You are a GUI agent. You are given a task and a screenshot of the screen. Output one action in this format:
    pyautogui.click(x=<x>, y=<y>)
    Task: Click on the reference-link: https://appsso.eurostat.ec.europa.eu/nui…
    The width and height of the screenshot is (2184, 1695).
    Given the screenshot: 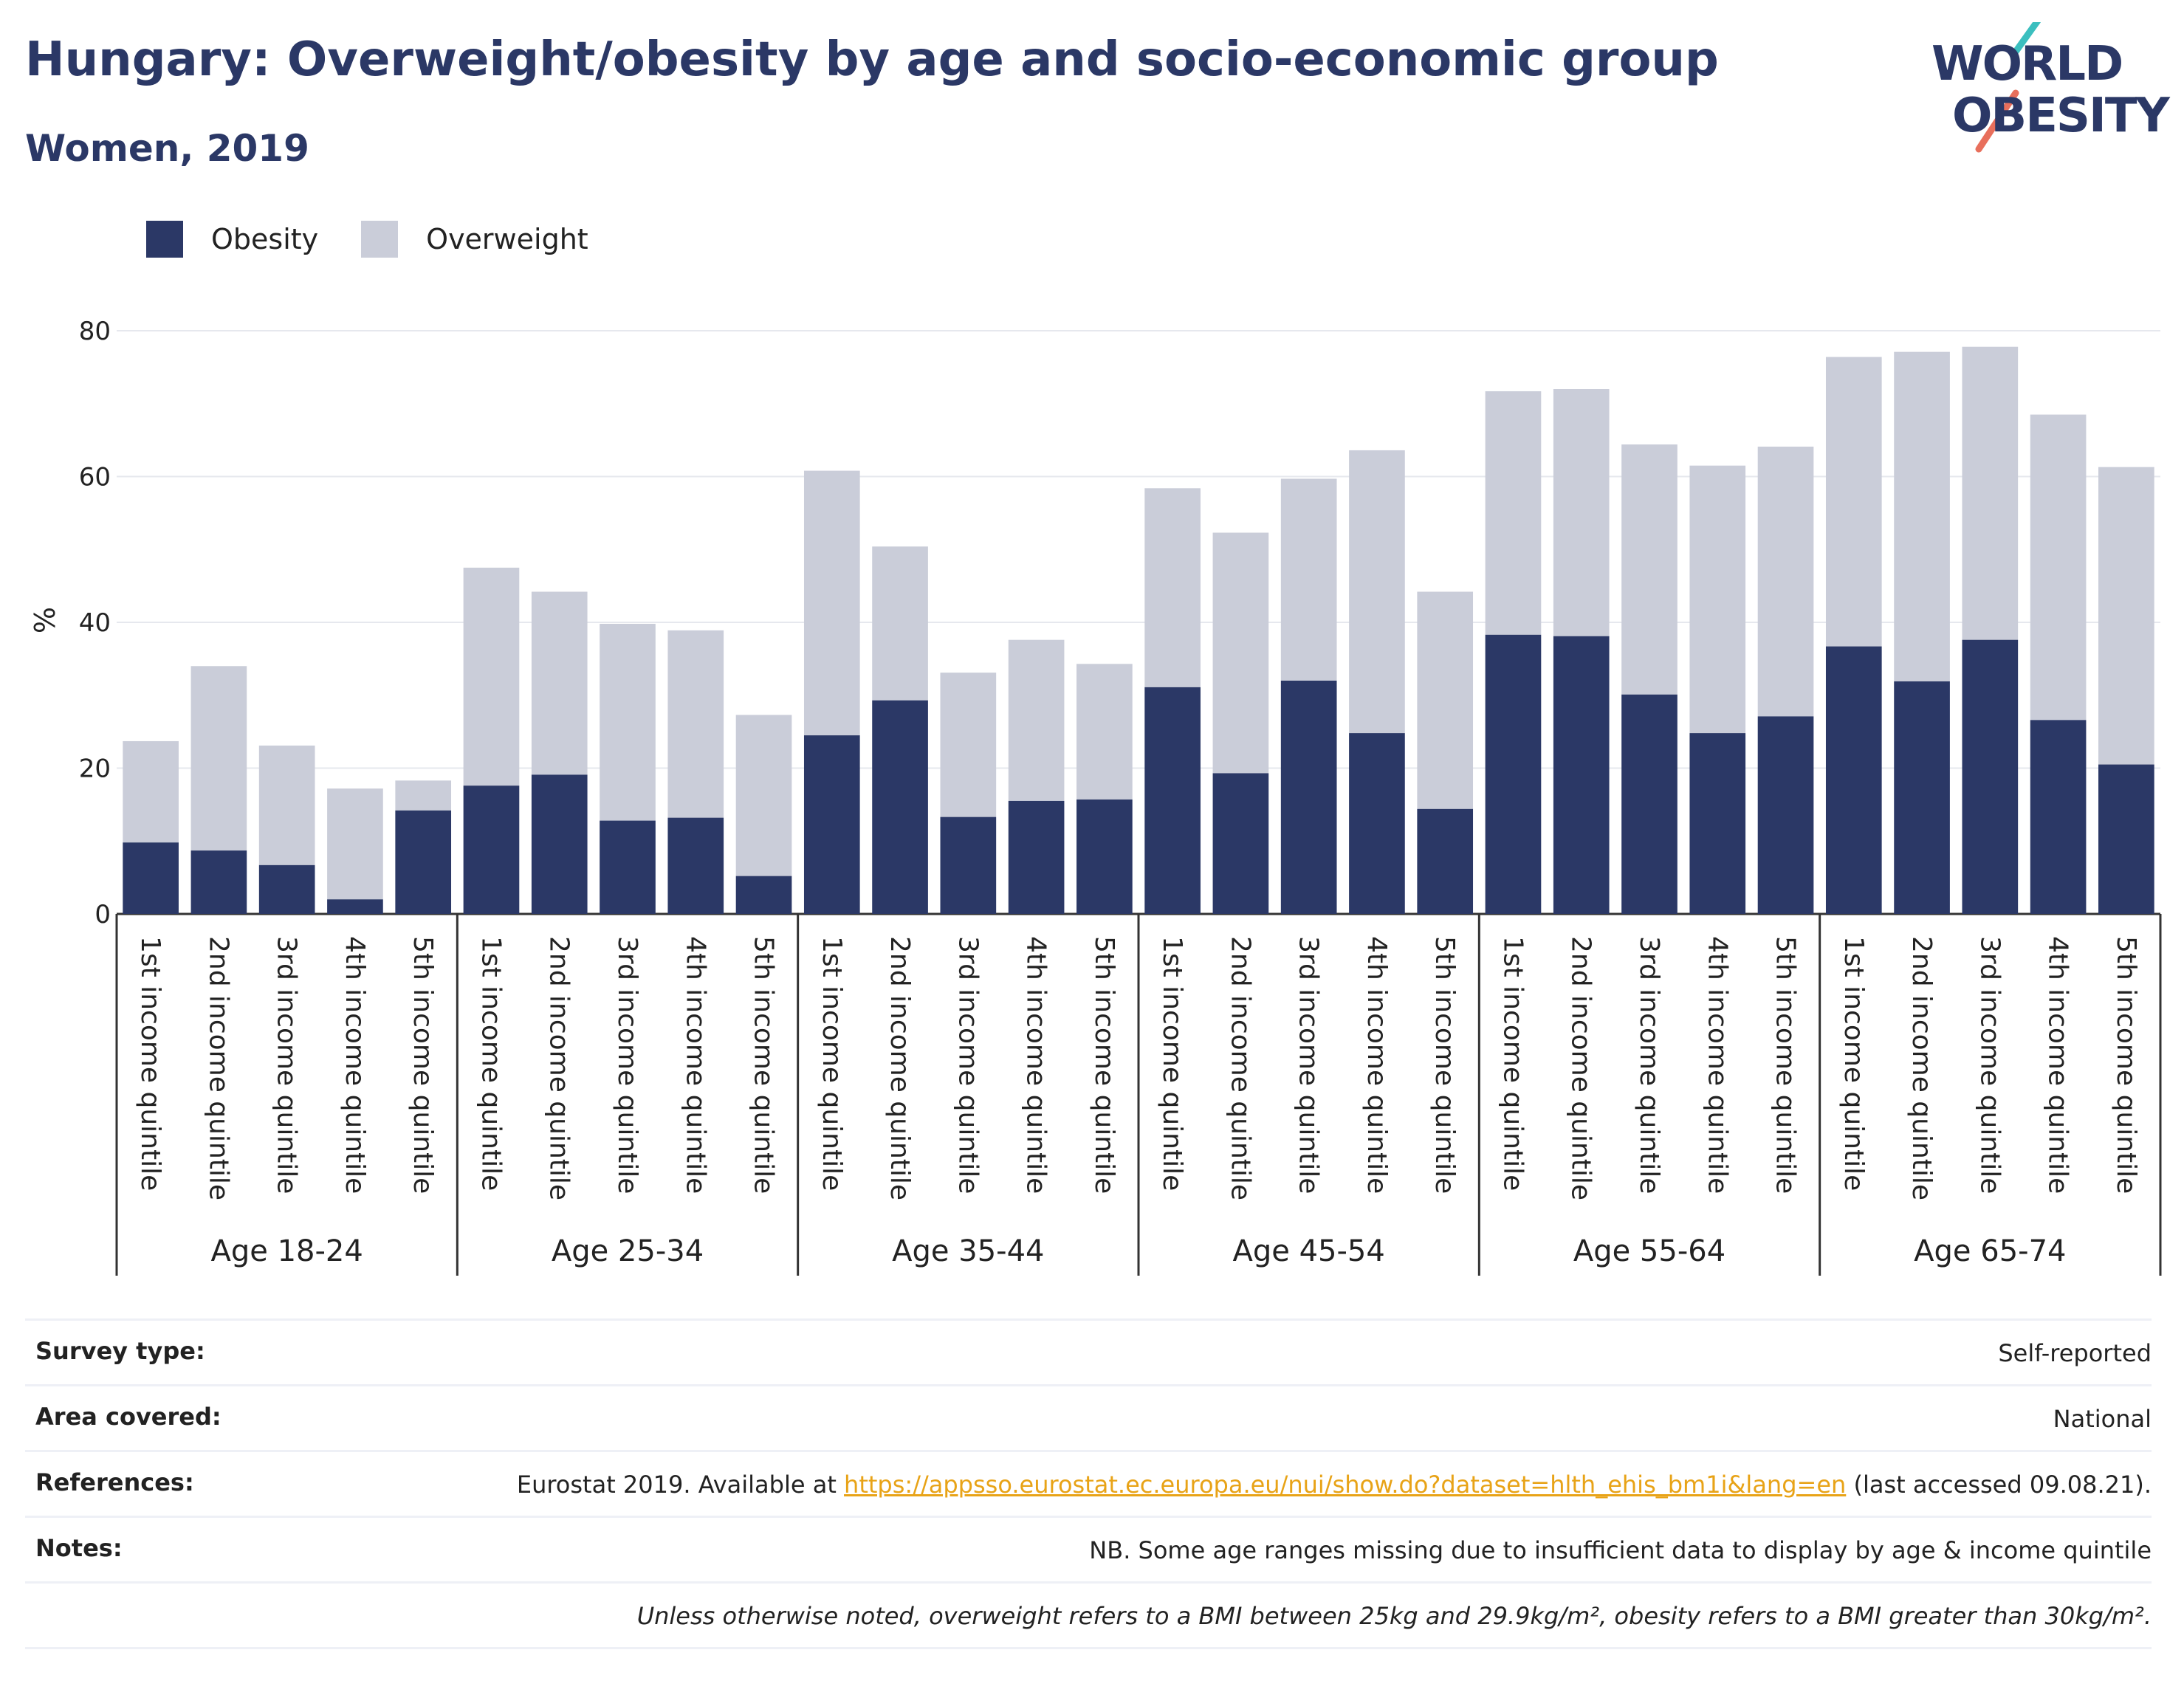 What is the action you would take?
    pyautogui.click(x=1346, y=1485)
    